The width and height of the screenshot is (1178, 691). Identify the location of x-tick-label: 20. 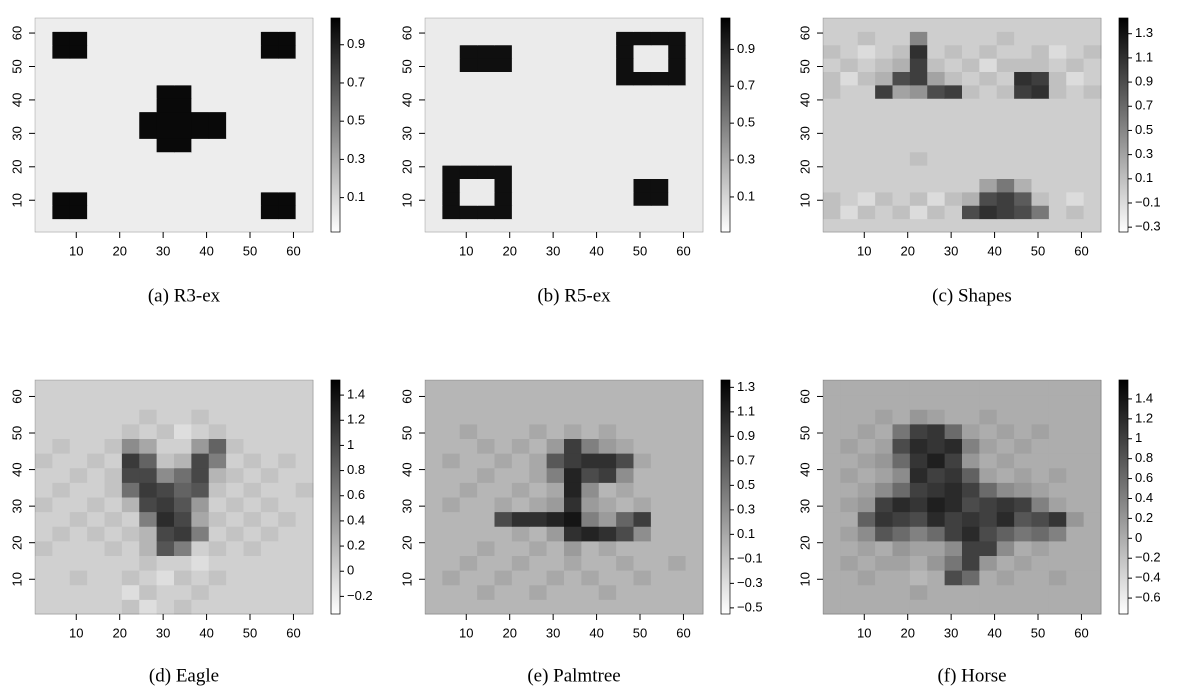
(119, 632).